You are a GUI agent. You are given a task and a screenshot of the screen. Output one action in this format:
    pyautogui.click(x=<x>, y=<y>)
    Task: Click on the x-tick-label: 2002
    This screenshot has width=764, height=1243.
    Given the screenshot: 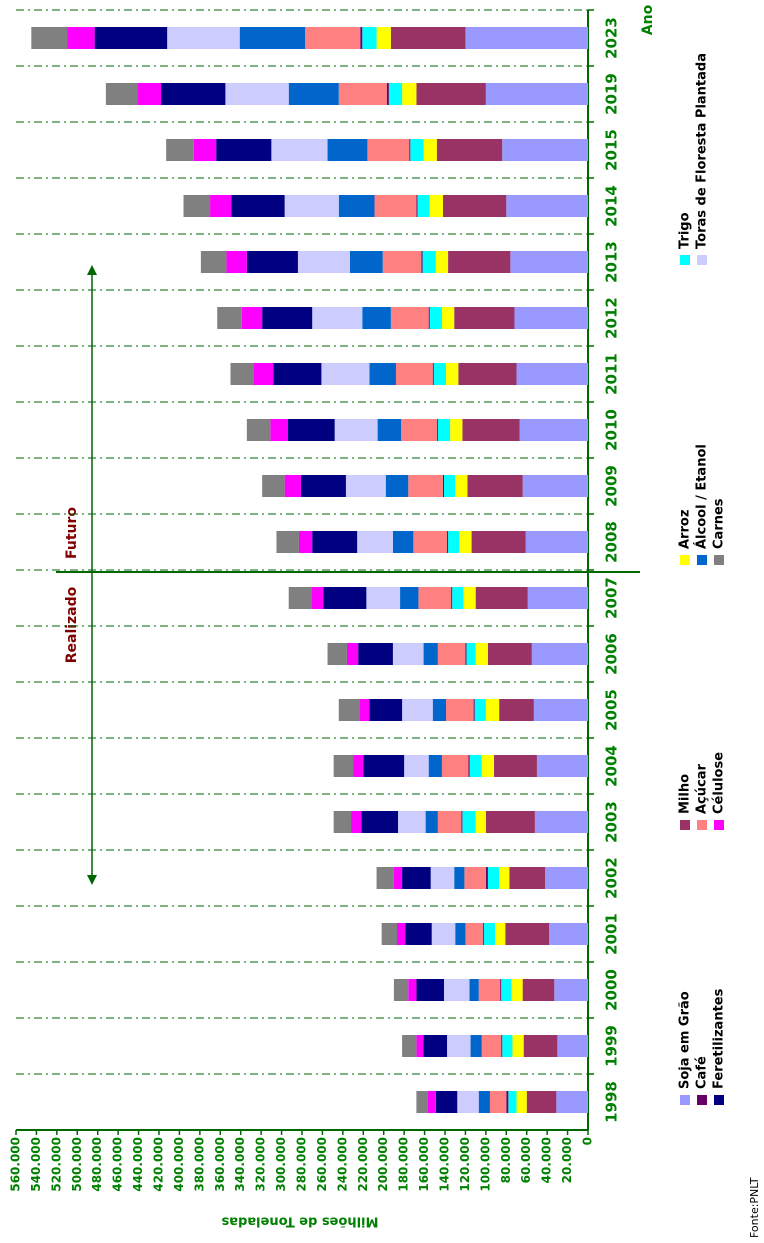 What is the action you would take?
    pyautogui.click(x=612, y=878)
    